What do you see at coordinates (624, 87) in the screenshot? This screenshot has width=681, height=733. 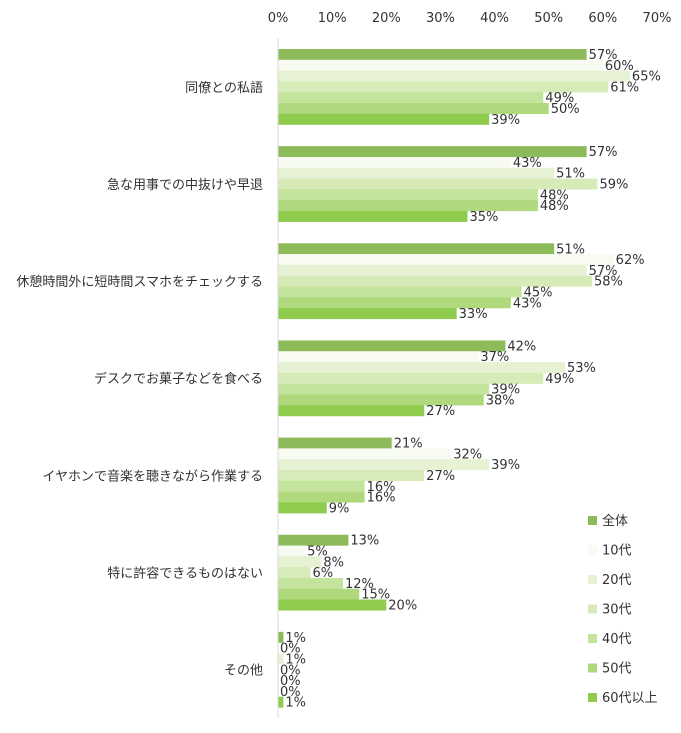 I see `bar-value-label: 61%` at bounding box center [624, 87].